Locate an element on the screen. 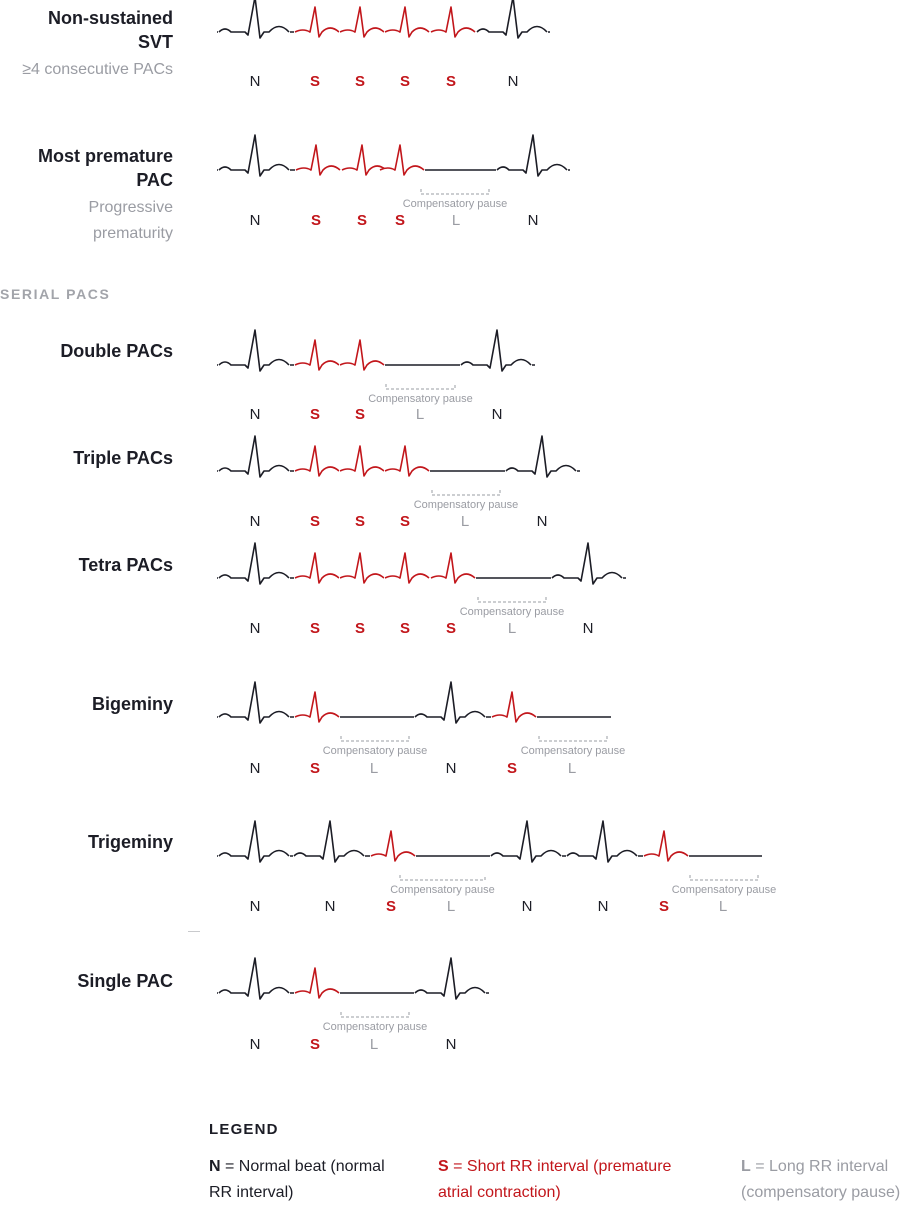 The width and height of the screenshot is (916, 1206). row-title-tetra: Tetra PACs is located at coordinates (126, 565).